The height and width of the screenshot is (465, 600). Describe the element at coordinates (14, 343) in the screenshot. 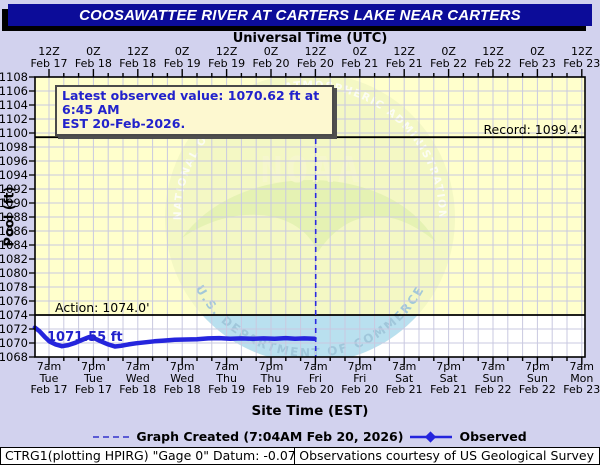

I see `y-axis-tick-label: 1070` at that location.